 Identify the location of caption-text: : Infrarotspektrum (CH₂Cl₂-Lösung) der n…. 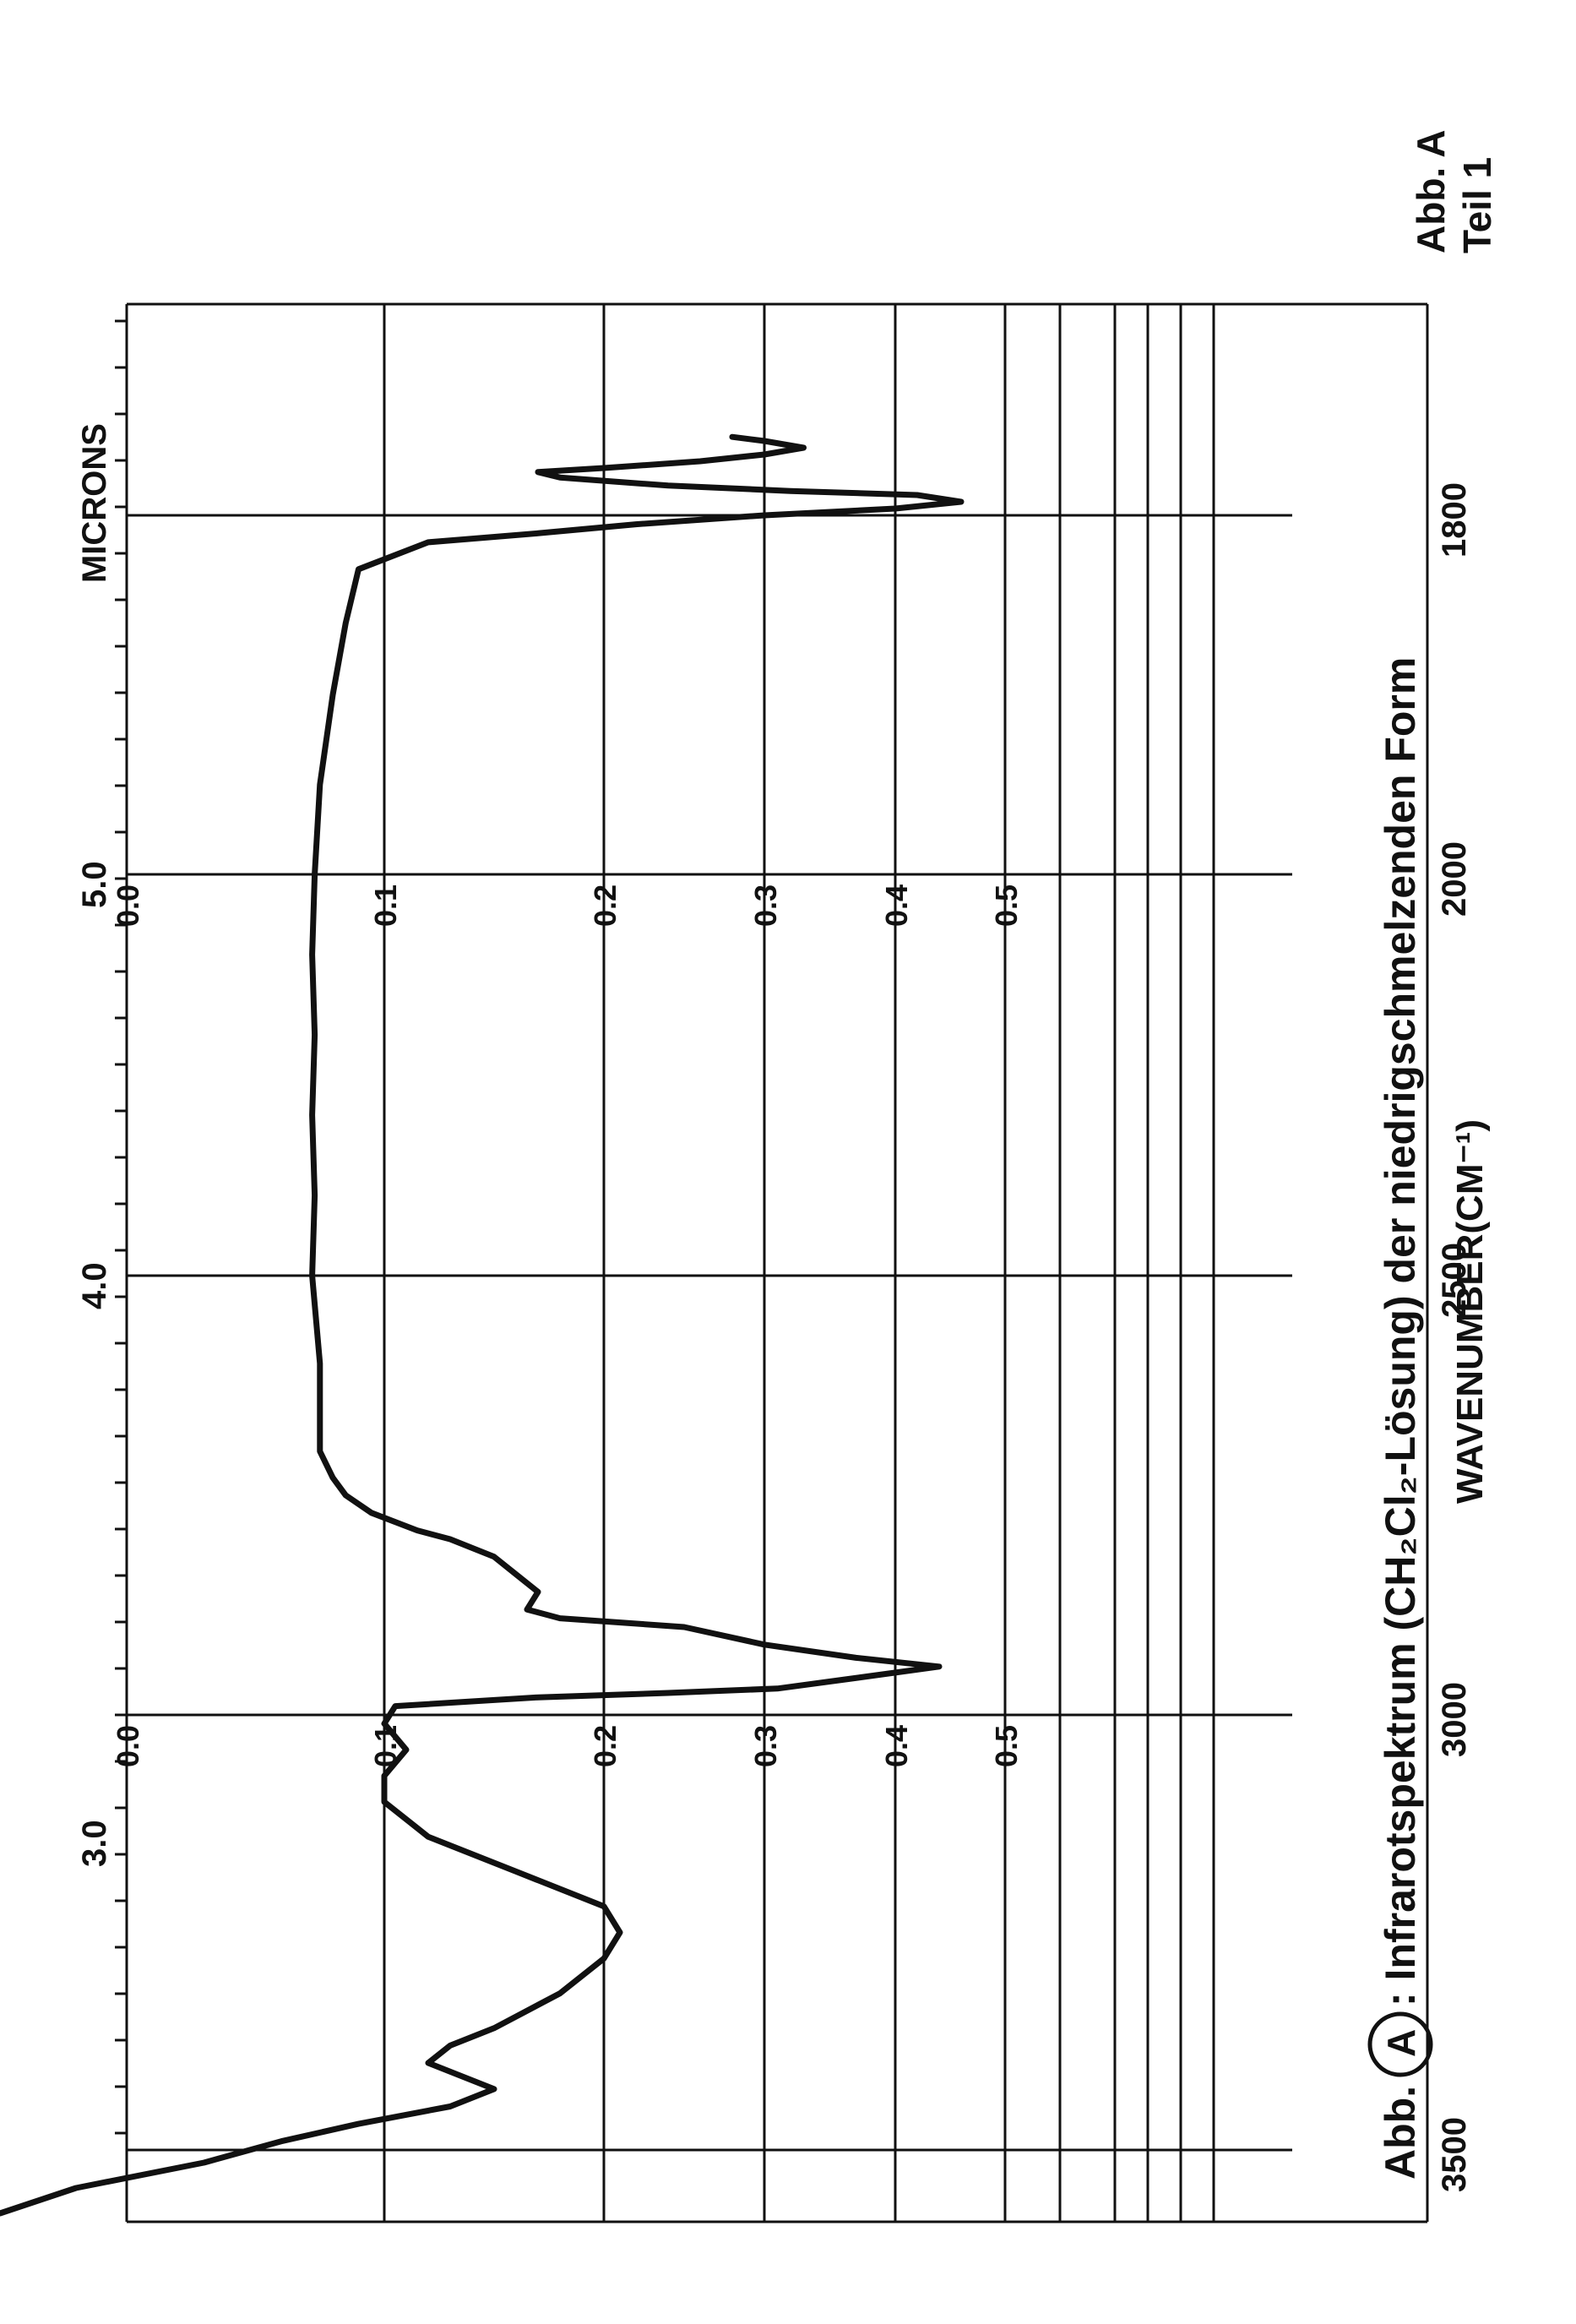
(1400, 1331).